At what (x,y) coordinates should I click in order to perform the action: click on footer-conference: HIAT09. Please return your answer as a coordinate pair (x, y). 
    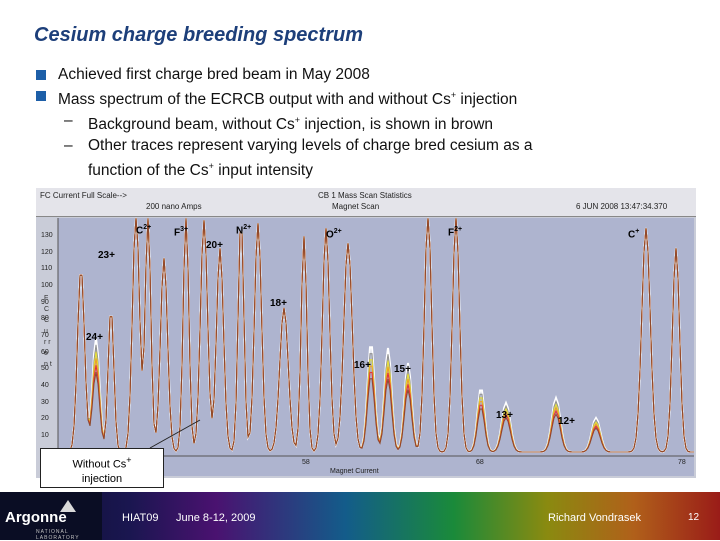
    Looking at the image, I should click on (140, 518).